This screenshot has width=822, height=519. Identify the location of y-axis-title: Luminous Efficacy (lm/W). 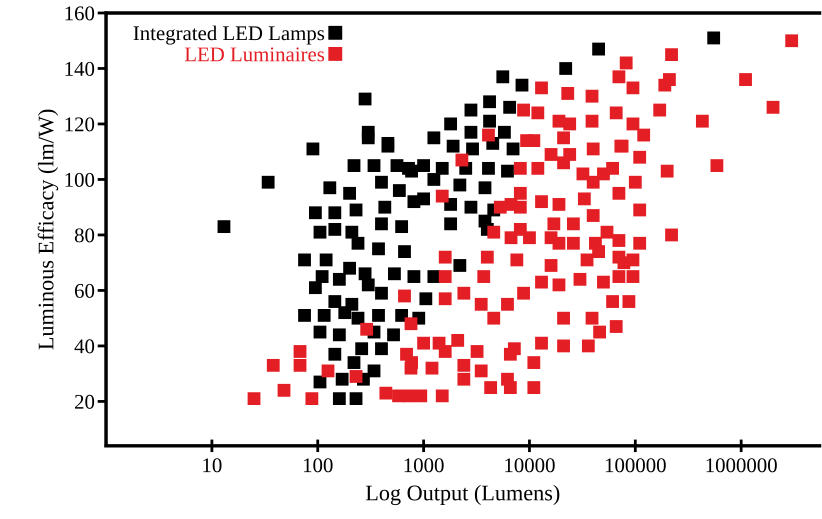
(48, 230).